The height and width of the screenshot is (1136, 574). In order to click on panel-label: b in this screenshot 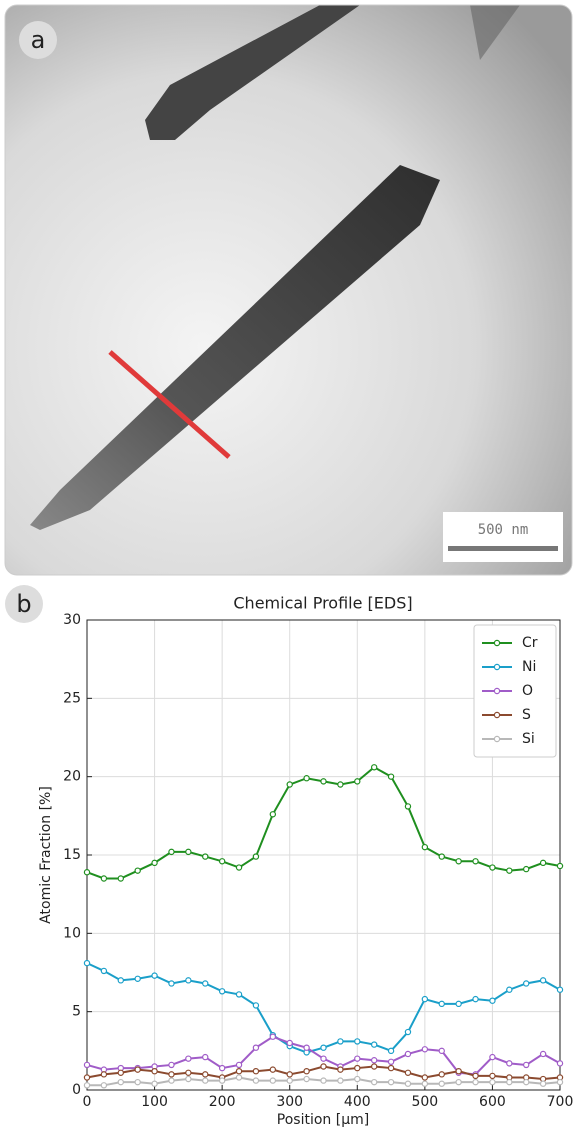, I will do `click(23, 604)`.